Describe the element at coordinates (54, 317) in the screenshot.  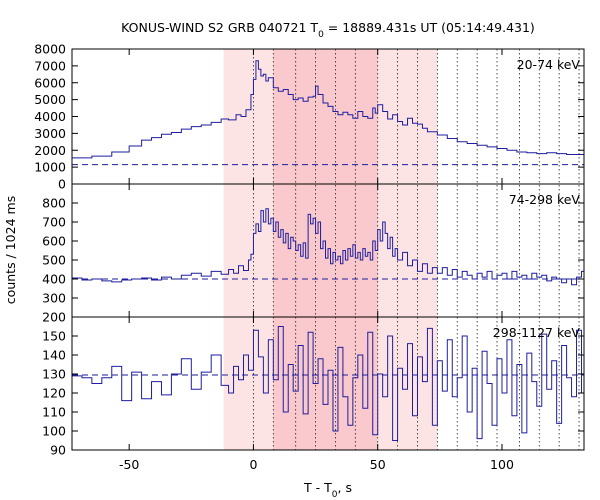
I see `y-tick-label: 200` at that location.